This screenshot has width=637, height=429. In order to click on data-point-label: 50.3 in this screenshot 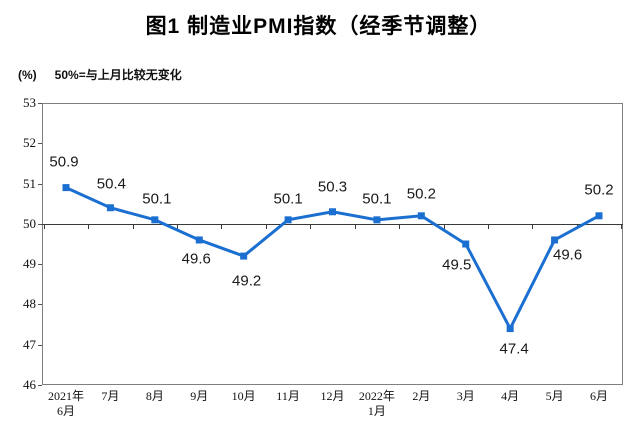, I will do `click(332, 187)`.